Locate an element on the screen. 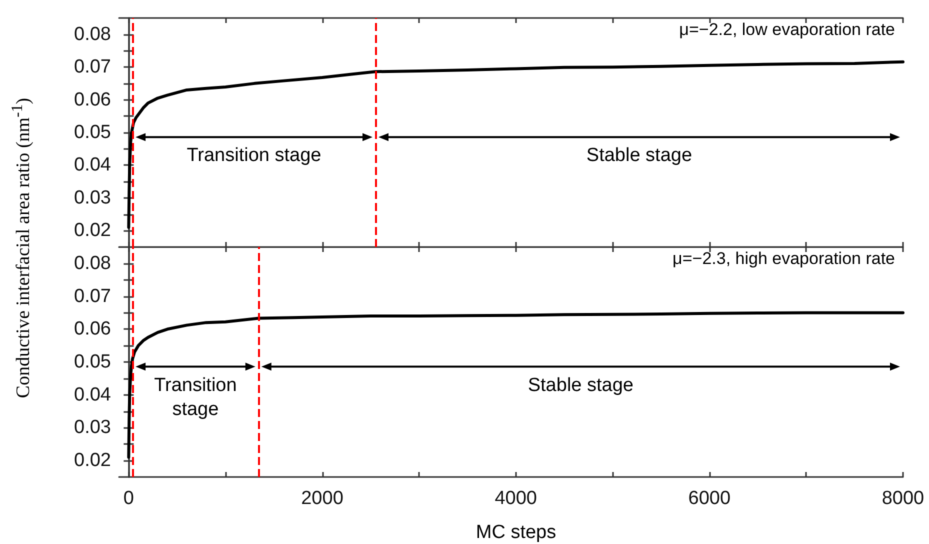 This screenshot has height=544, width=929. x-tick-label: 8000 is located at coordinates (903, 498).